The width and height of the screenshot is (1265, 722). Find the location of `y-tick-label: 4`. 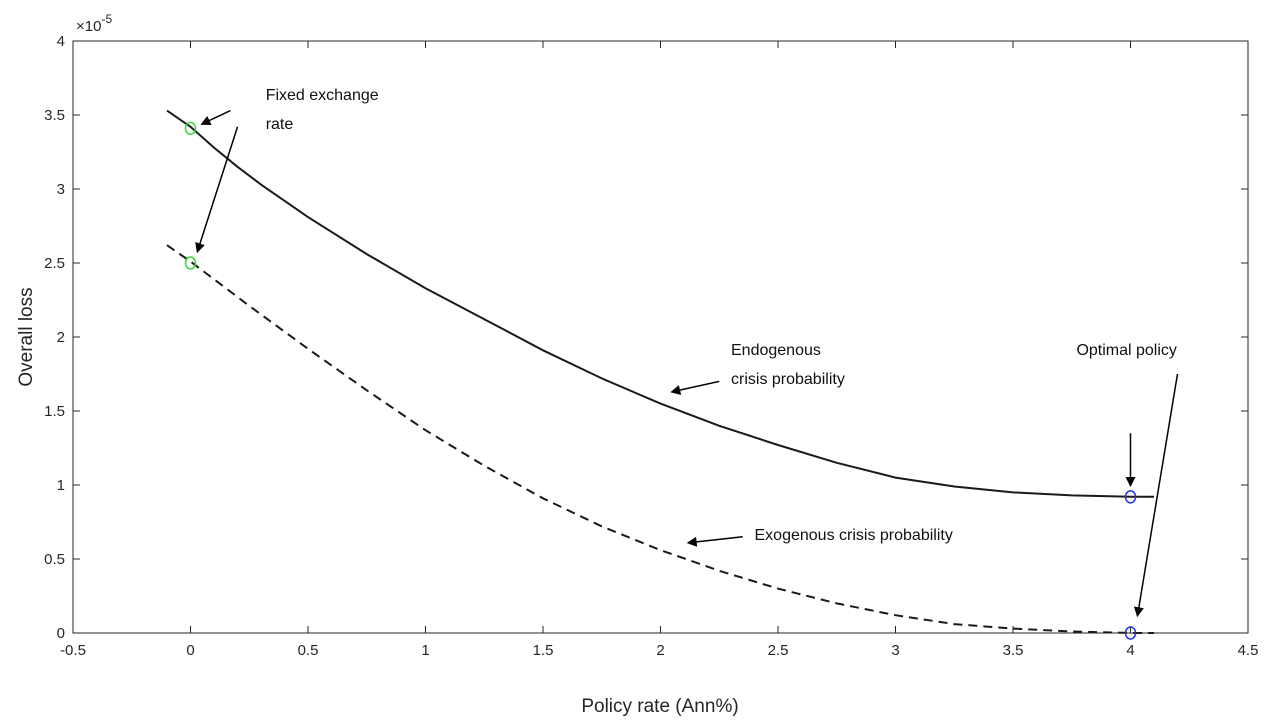

y-tick-label: 4 is located at coordinates (61, 41).